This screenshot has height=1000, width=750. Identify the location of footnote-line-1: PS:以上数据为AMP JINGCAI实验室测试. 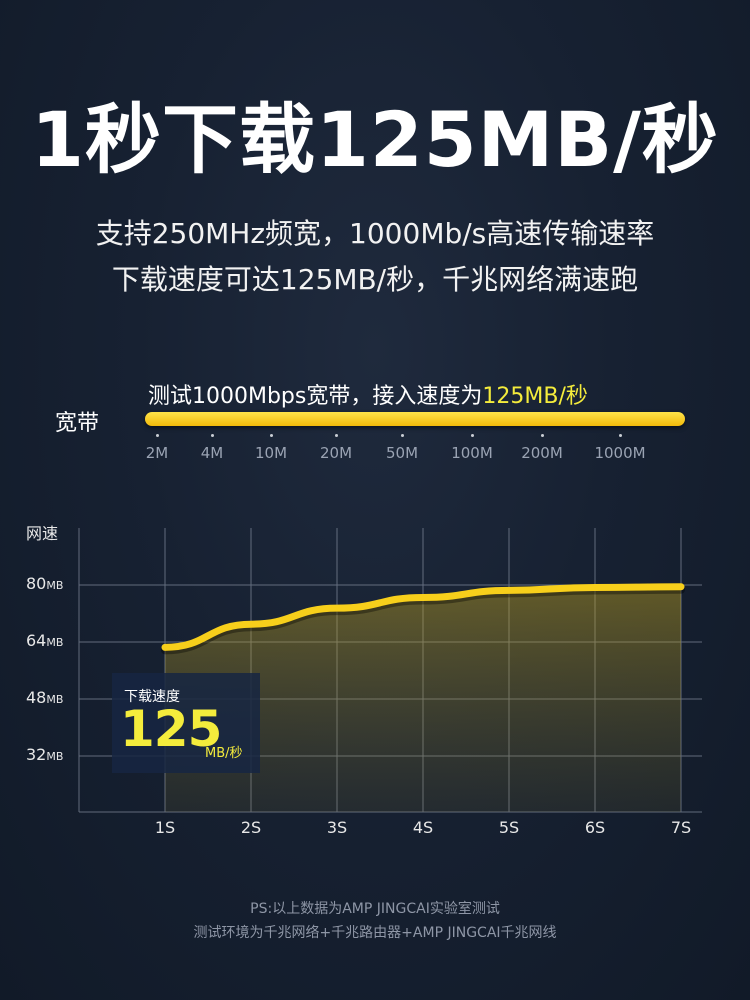
(375, 909).